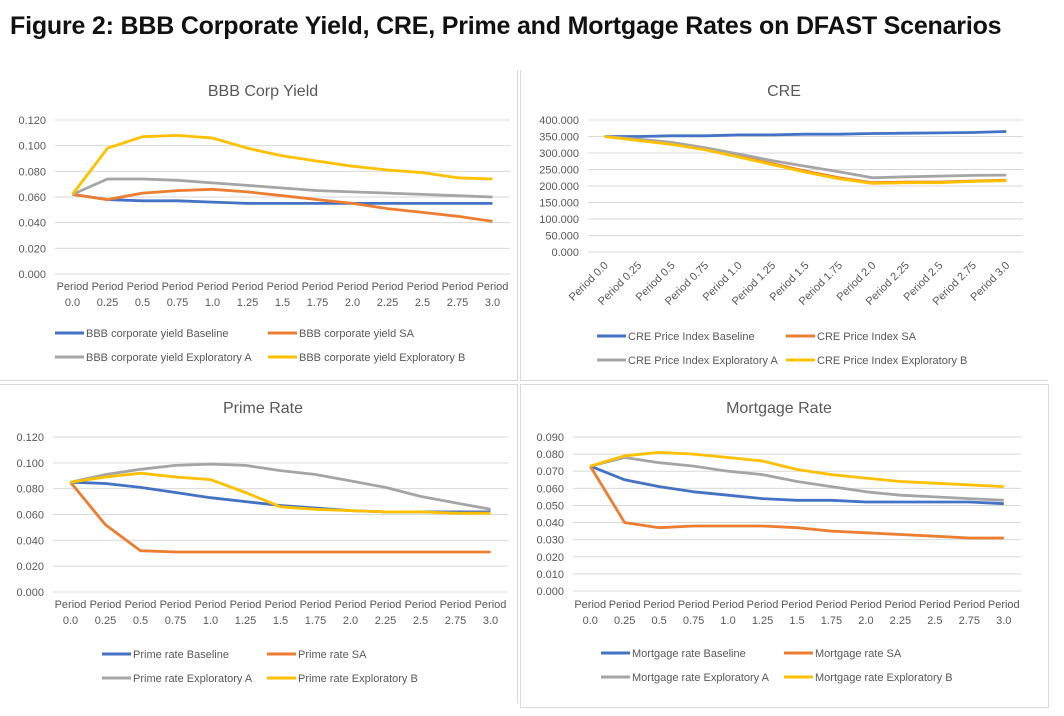  What do you see at coordinates (892, 361) in the screenshot?
I see `legend-label: CRE Price Index Exploratory B` at bounding box center [892, 361].